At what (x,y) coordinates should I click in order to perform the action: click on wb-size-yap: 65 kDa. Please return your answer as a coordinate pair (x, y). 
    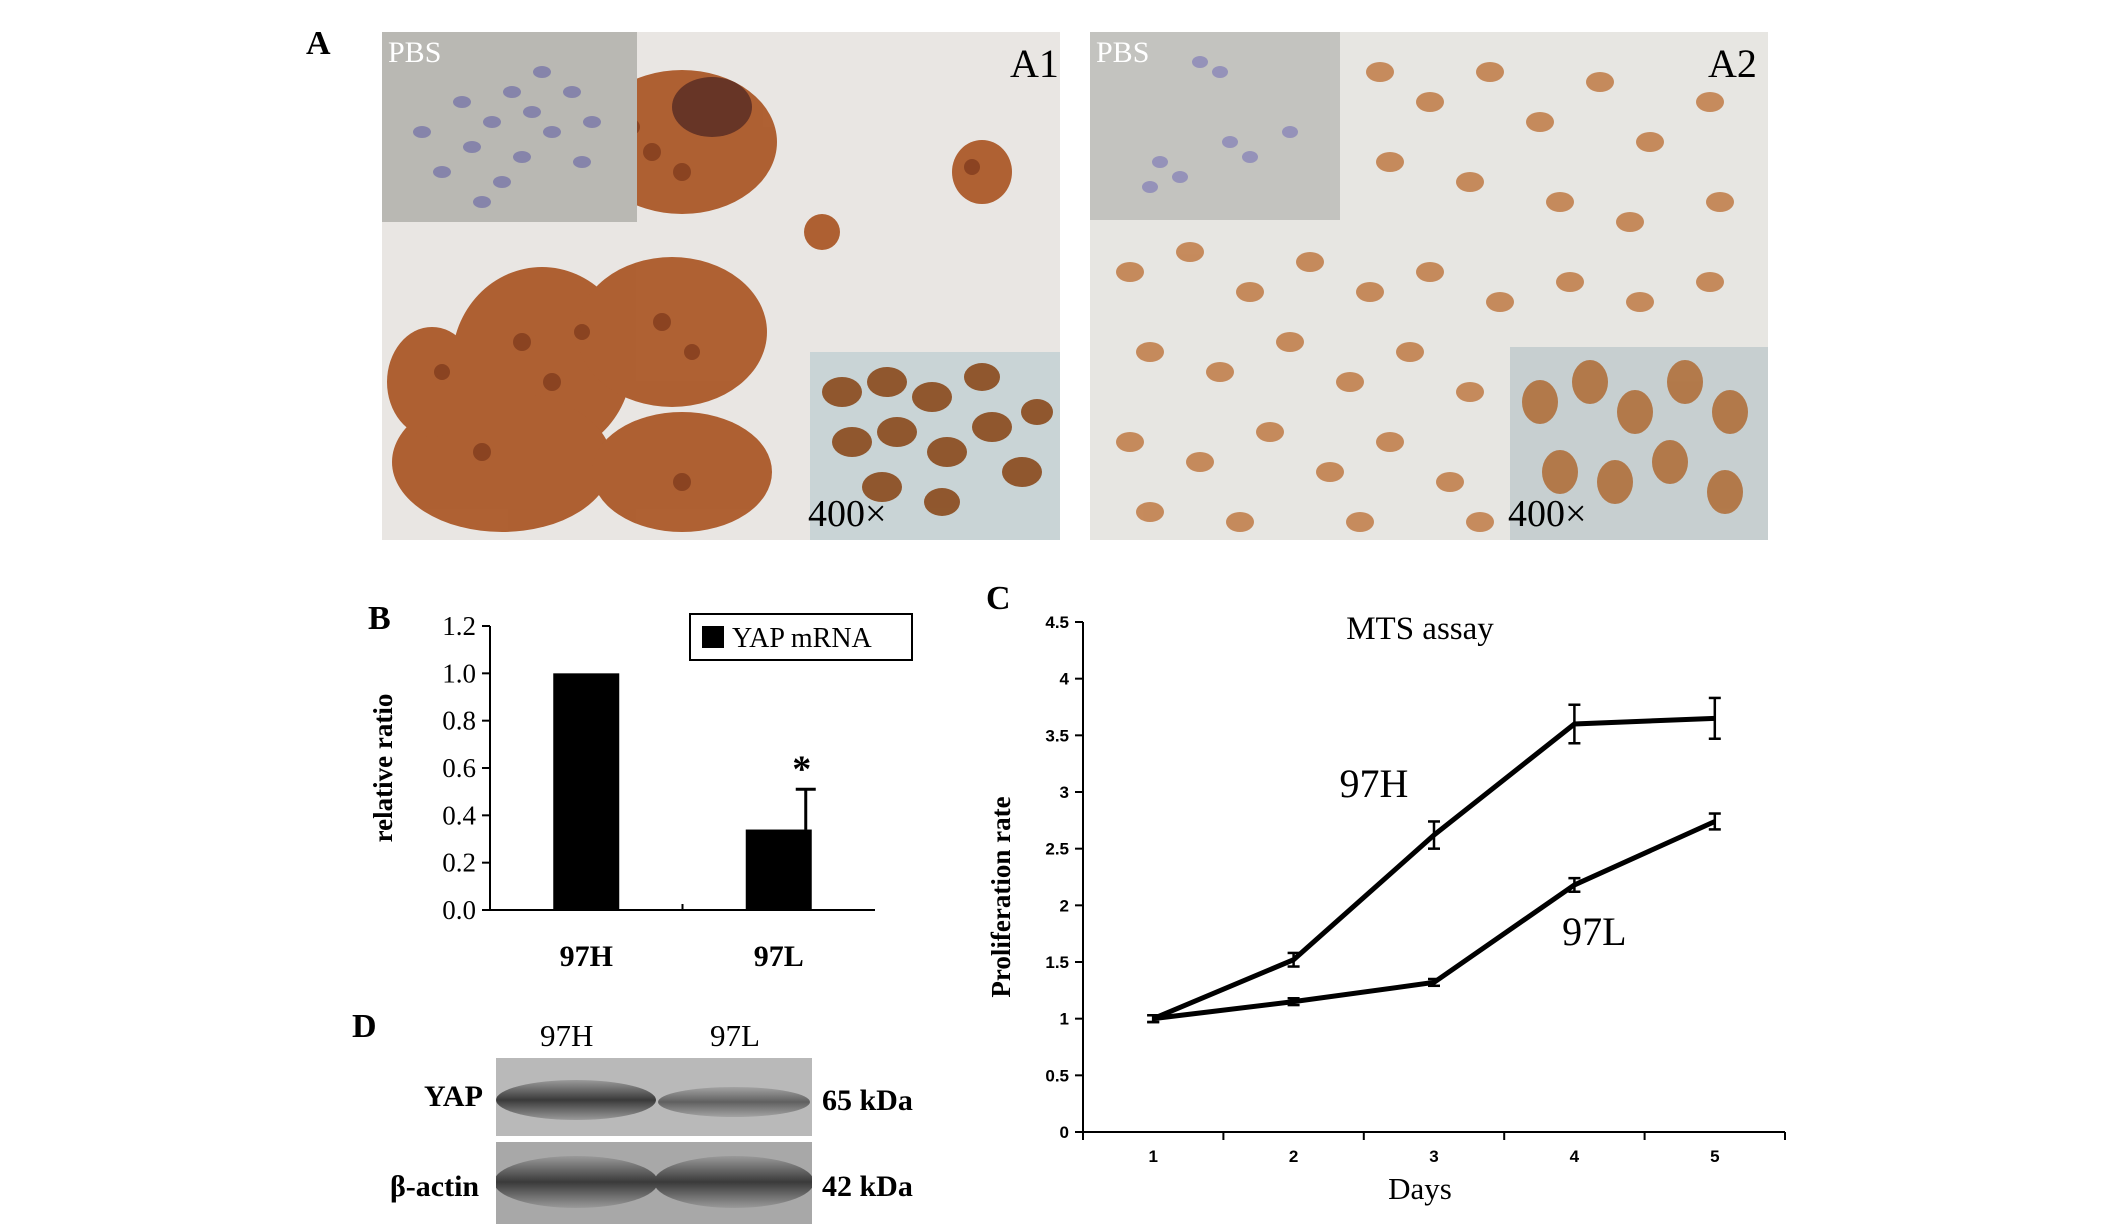
    Looking at the image, I should click on (867, 1100).